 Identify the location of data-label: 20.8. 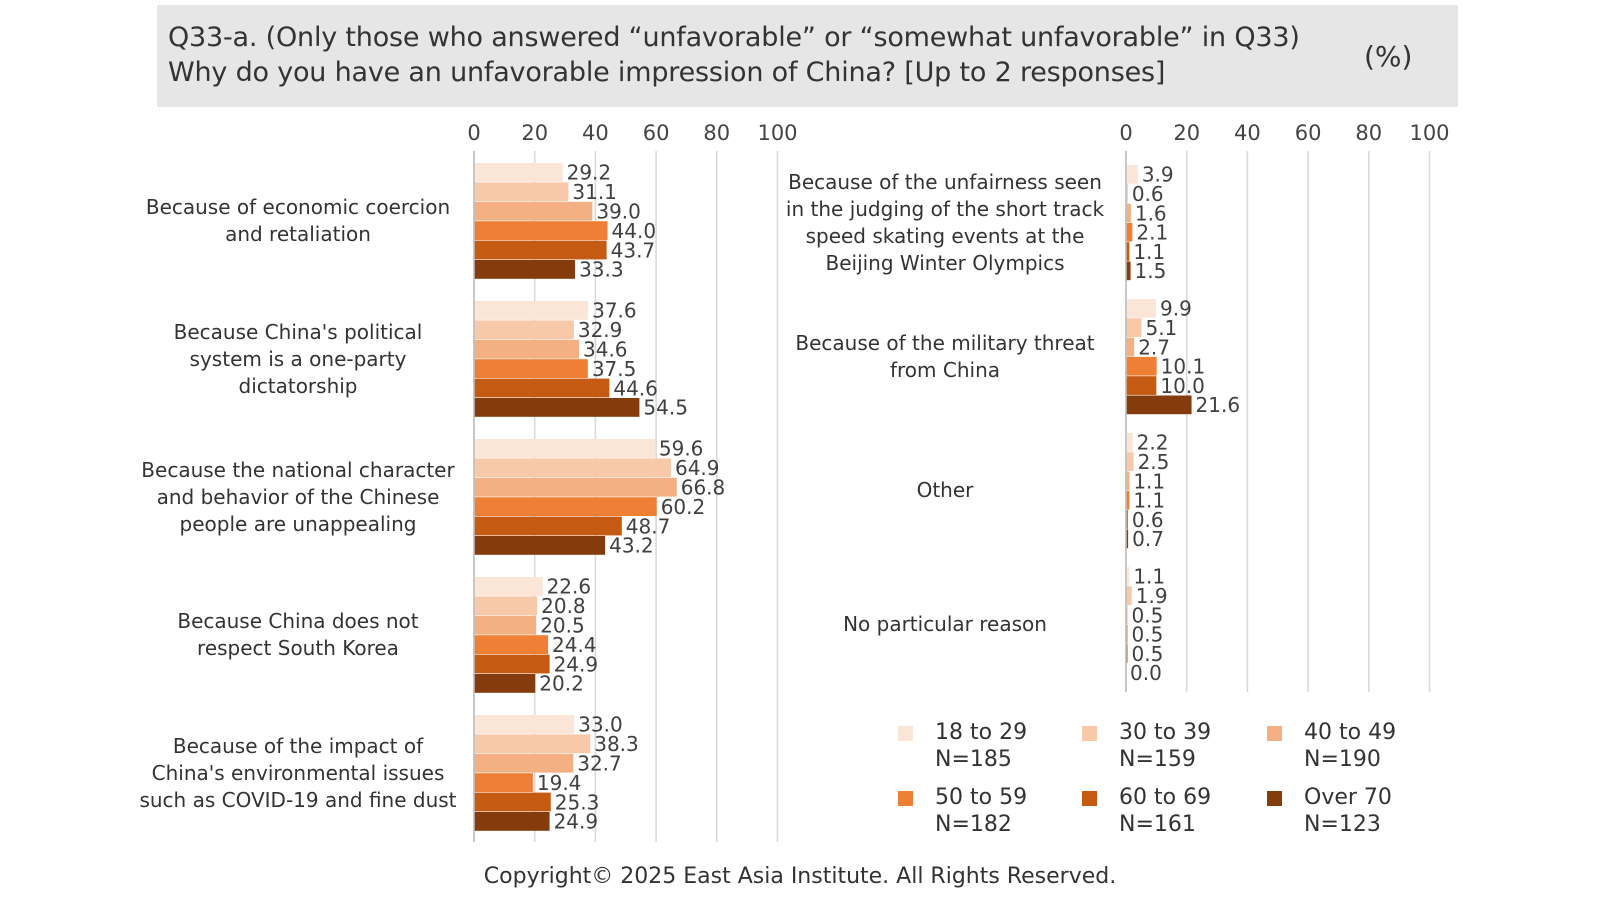
(563, 606).